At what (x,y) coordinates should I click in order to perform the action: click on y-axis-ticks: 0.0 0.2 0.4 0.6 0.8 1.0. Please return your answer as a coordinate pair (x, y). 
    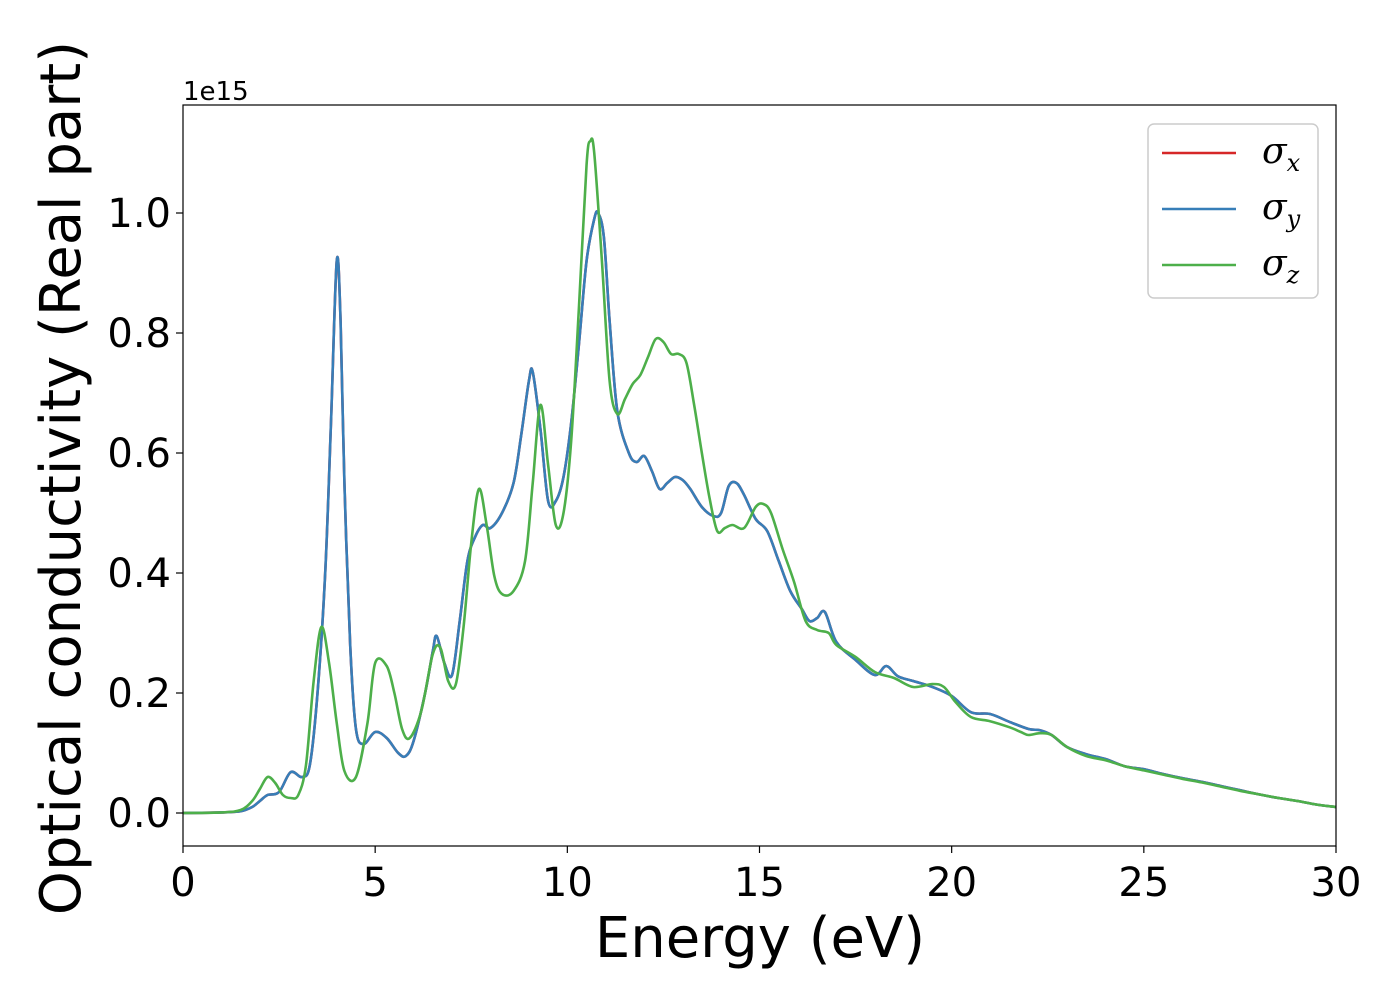
    Looking at the image, I should click on (145, 514).